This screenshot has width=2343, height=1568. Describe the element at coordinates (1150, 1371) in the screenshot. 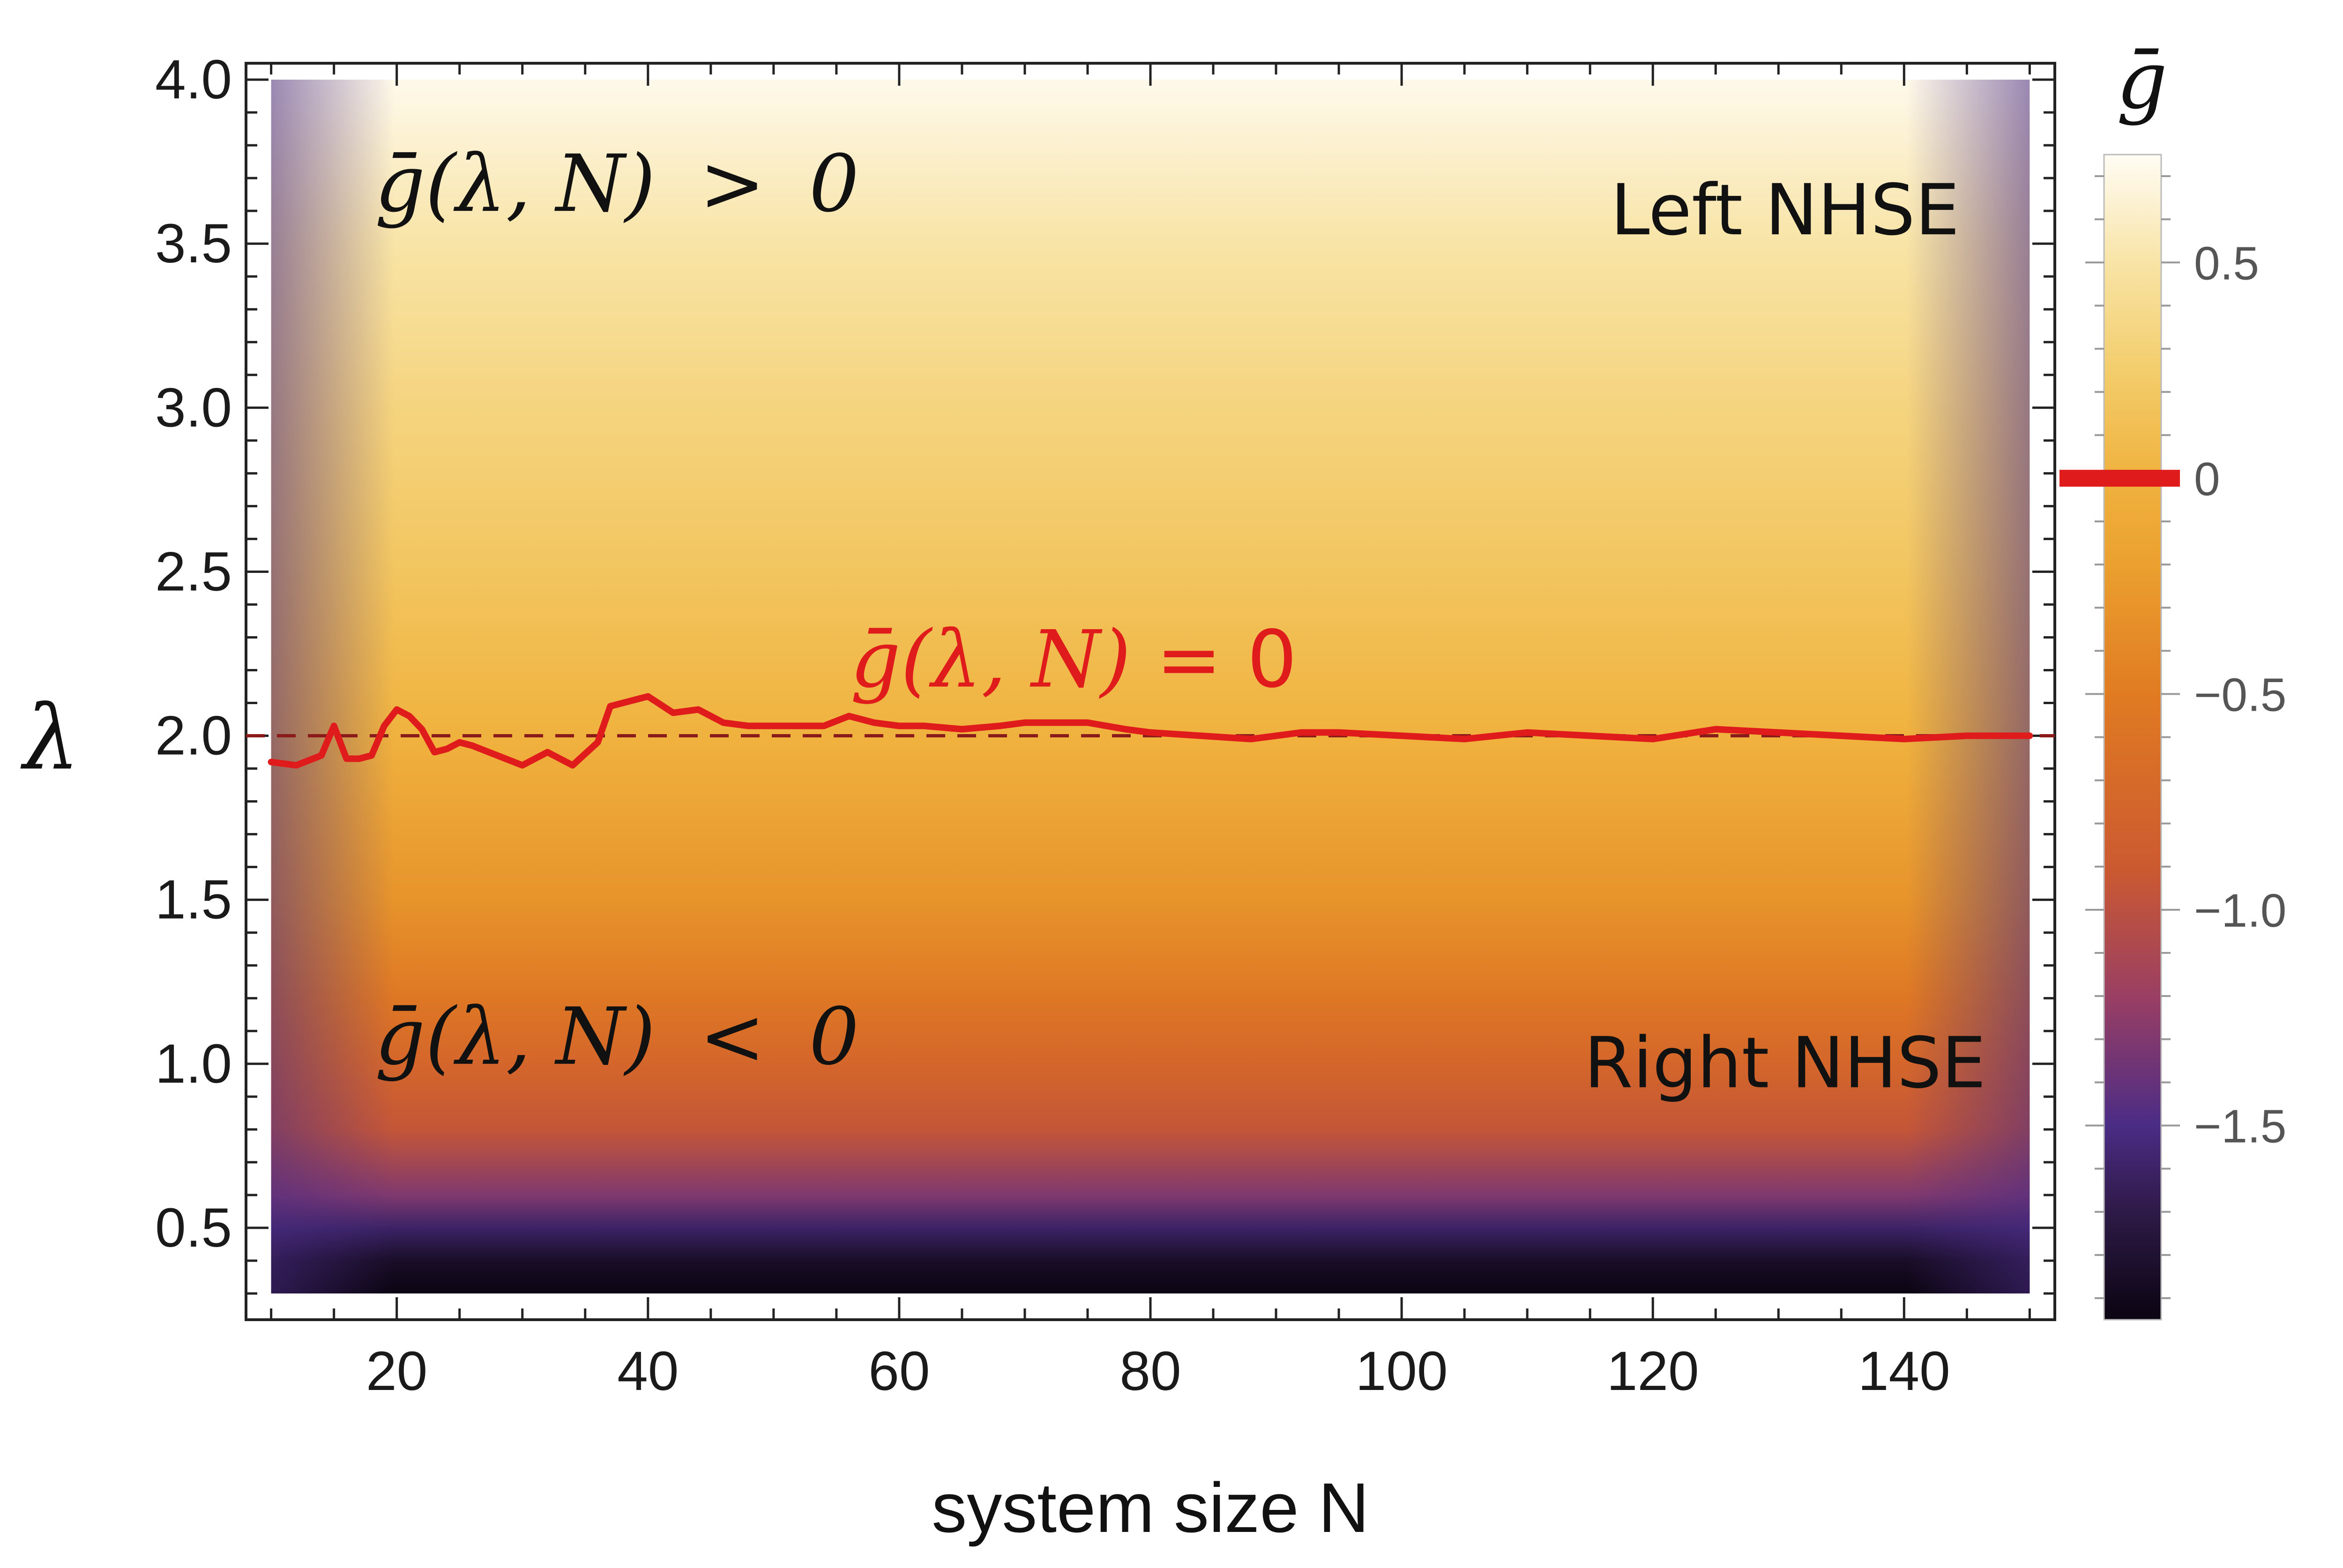

I see `x-tick-label: 80` at that location.